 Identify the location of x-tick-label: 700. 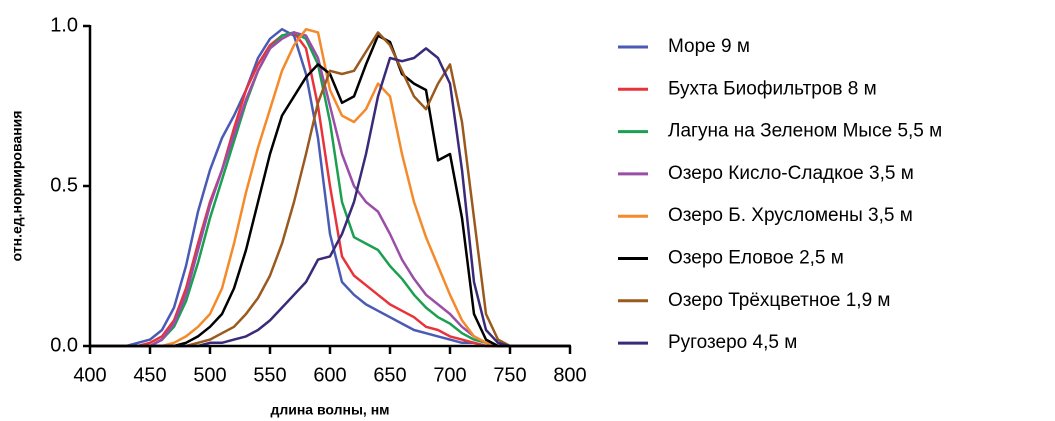
(449, 375).